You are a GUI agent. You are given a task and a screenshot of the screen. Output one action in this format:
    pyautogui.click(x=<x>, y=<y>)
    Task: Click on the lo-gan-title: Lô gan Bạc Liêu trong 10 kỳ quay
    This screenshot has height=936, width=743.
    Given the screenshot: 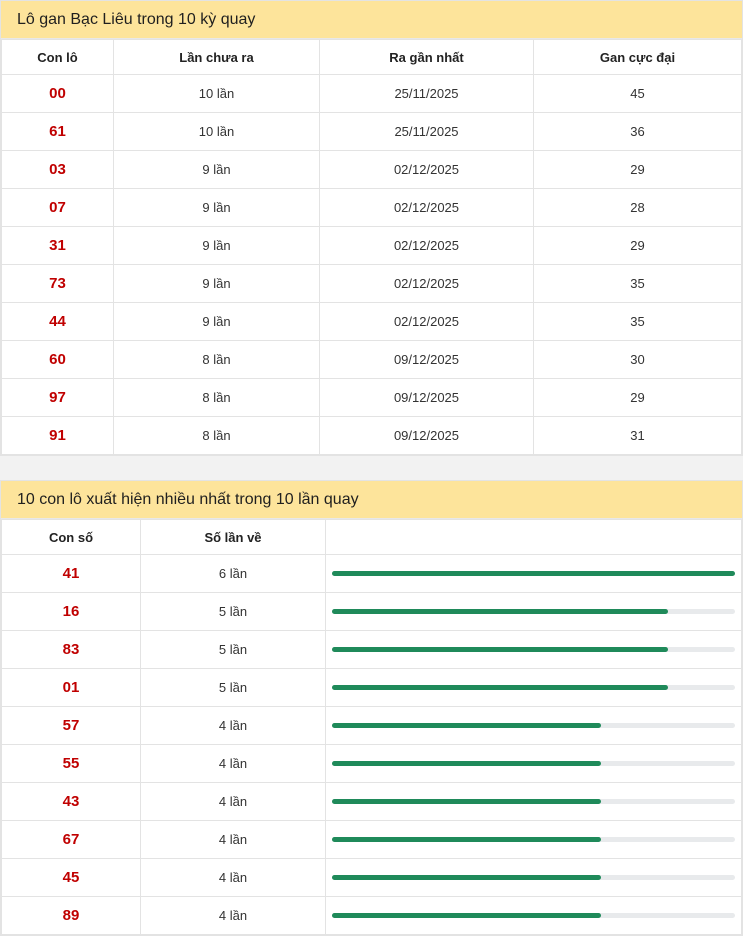 What is the action you would take?
    pyautogui.click(x=371, y=20)
    